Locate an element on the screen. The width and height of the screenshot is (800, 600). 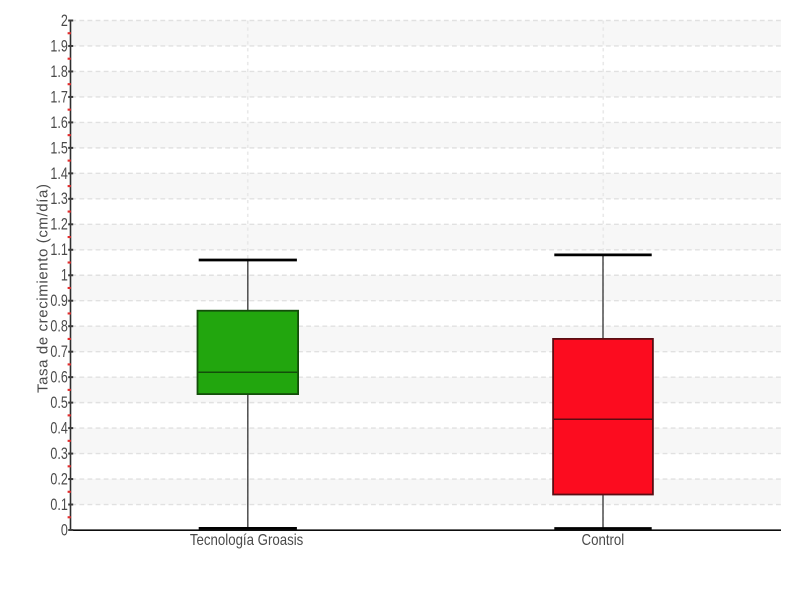
svg-text: 0.1 is located at coordinates (58, 505).